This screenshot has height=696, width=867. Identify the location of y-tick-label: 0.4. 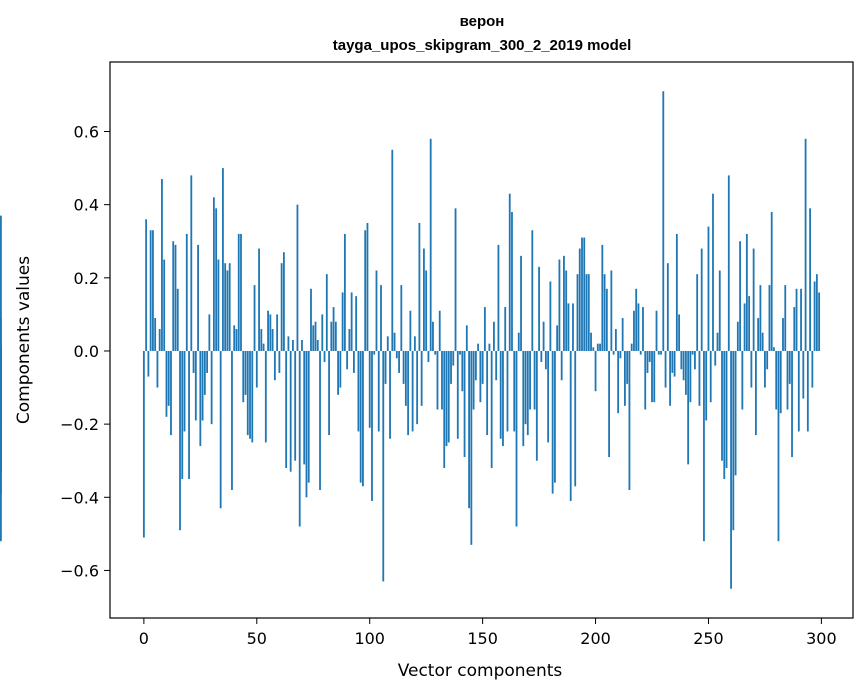
(86, 205).